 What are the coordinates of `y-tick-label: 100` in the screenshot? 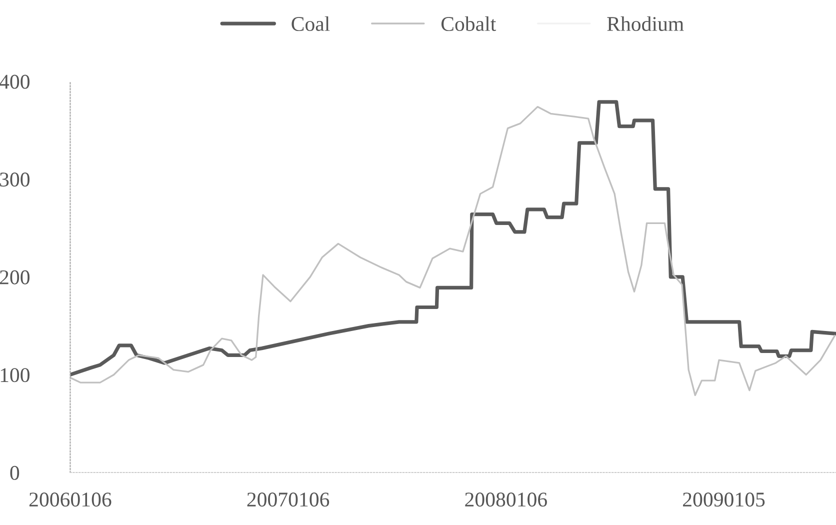 It's located at (15, 375).